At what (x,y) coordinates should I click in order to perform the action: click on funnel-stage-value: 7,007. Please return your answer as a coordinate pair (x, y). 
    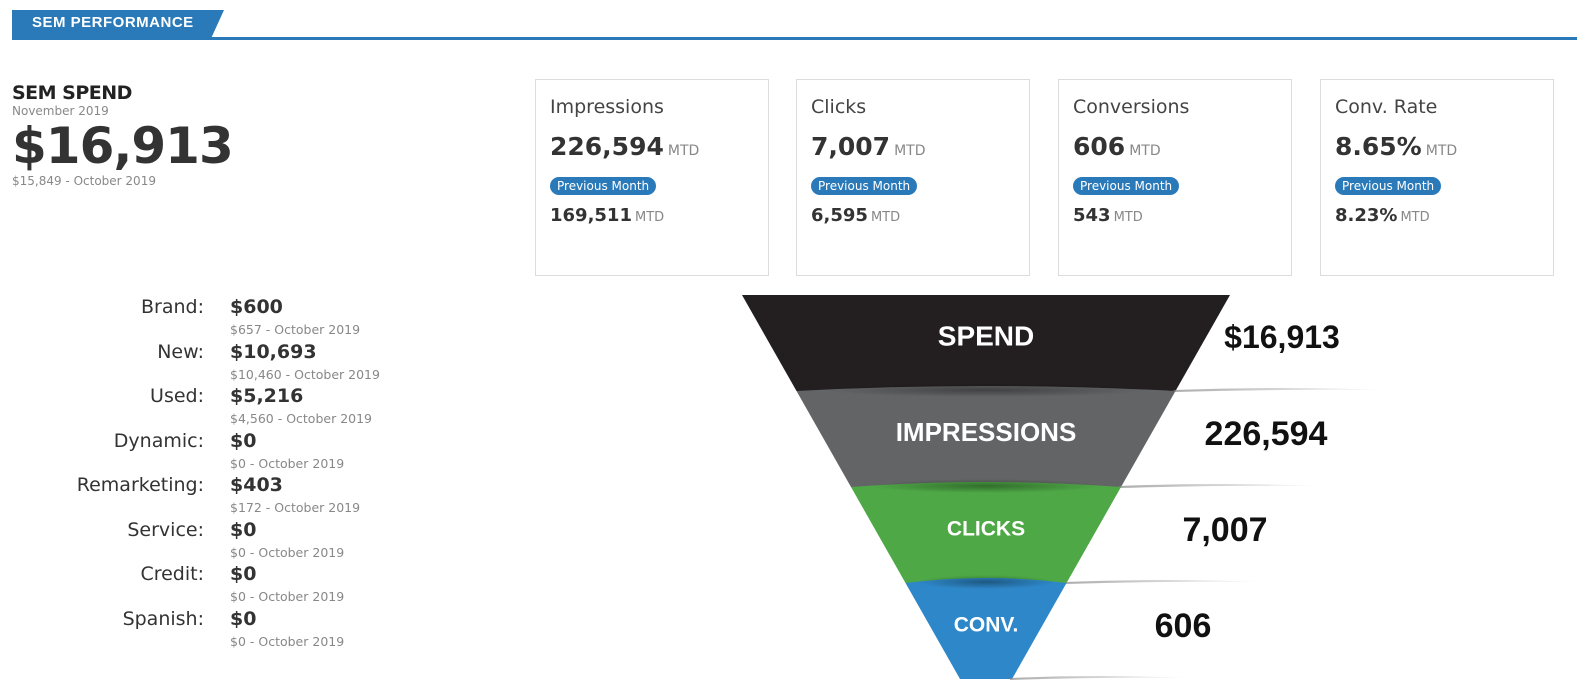
    Looking at the image, I should click on (1224, 530).